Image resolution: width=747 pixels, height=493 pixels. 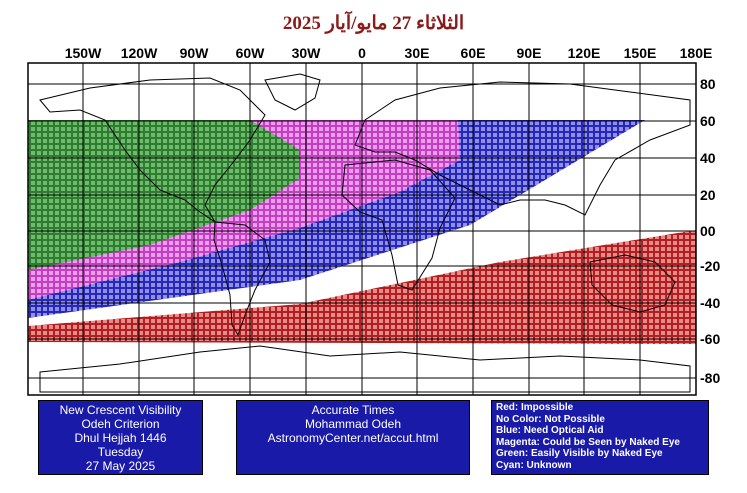 What do you see at coordinates (640, 53) in the screenshot?
I see `lon-label: 150E` at bounding box center [640, 53].